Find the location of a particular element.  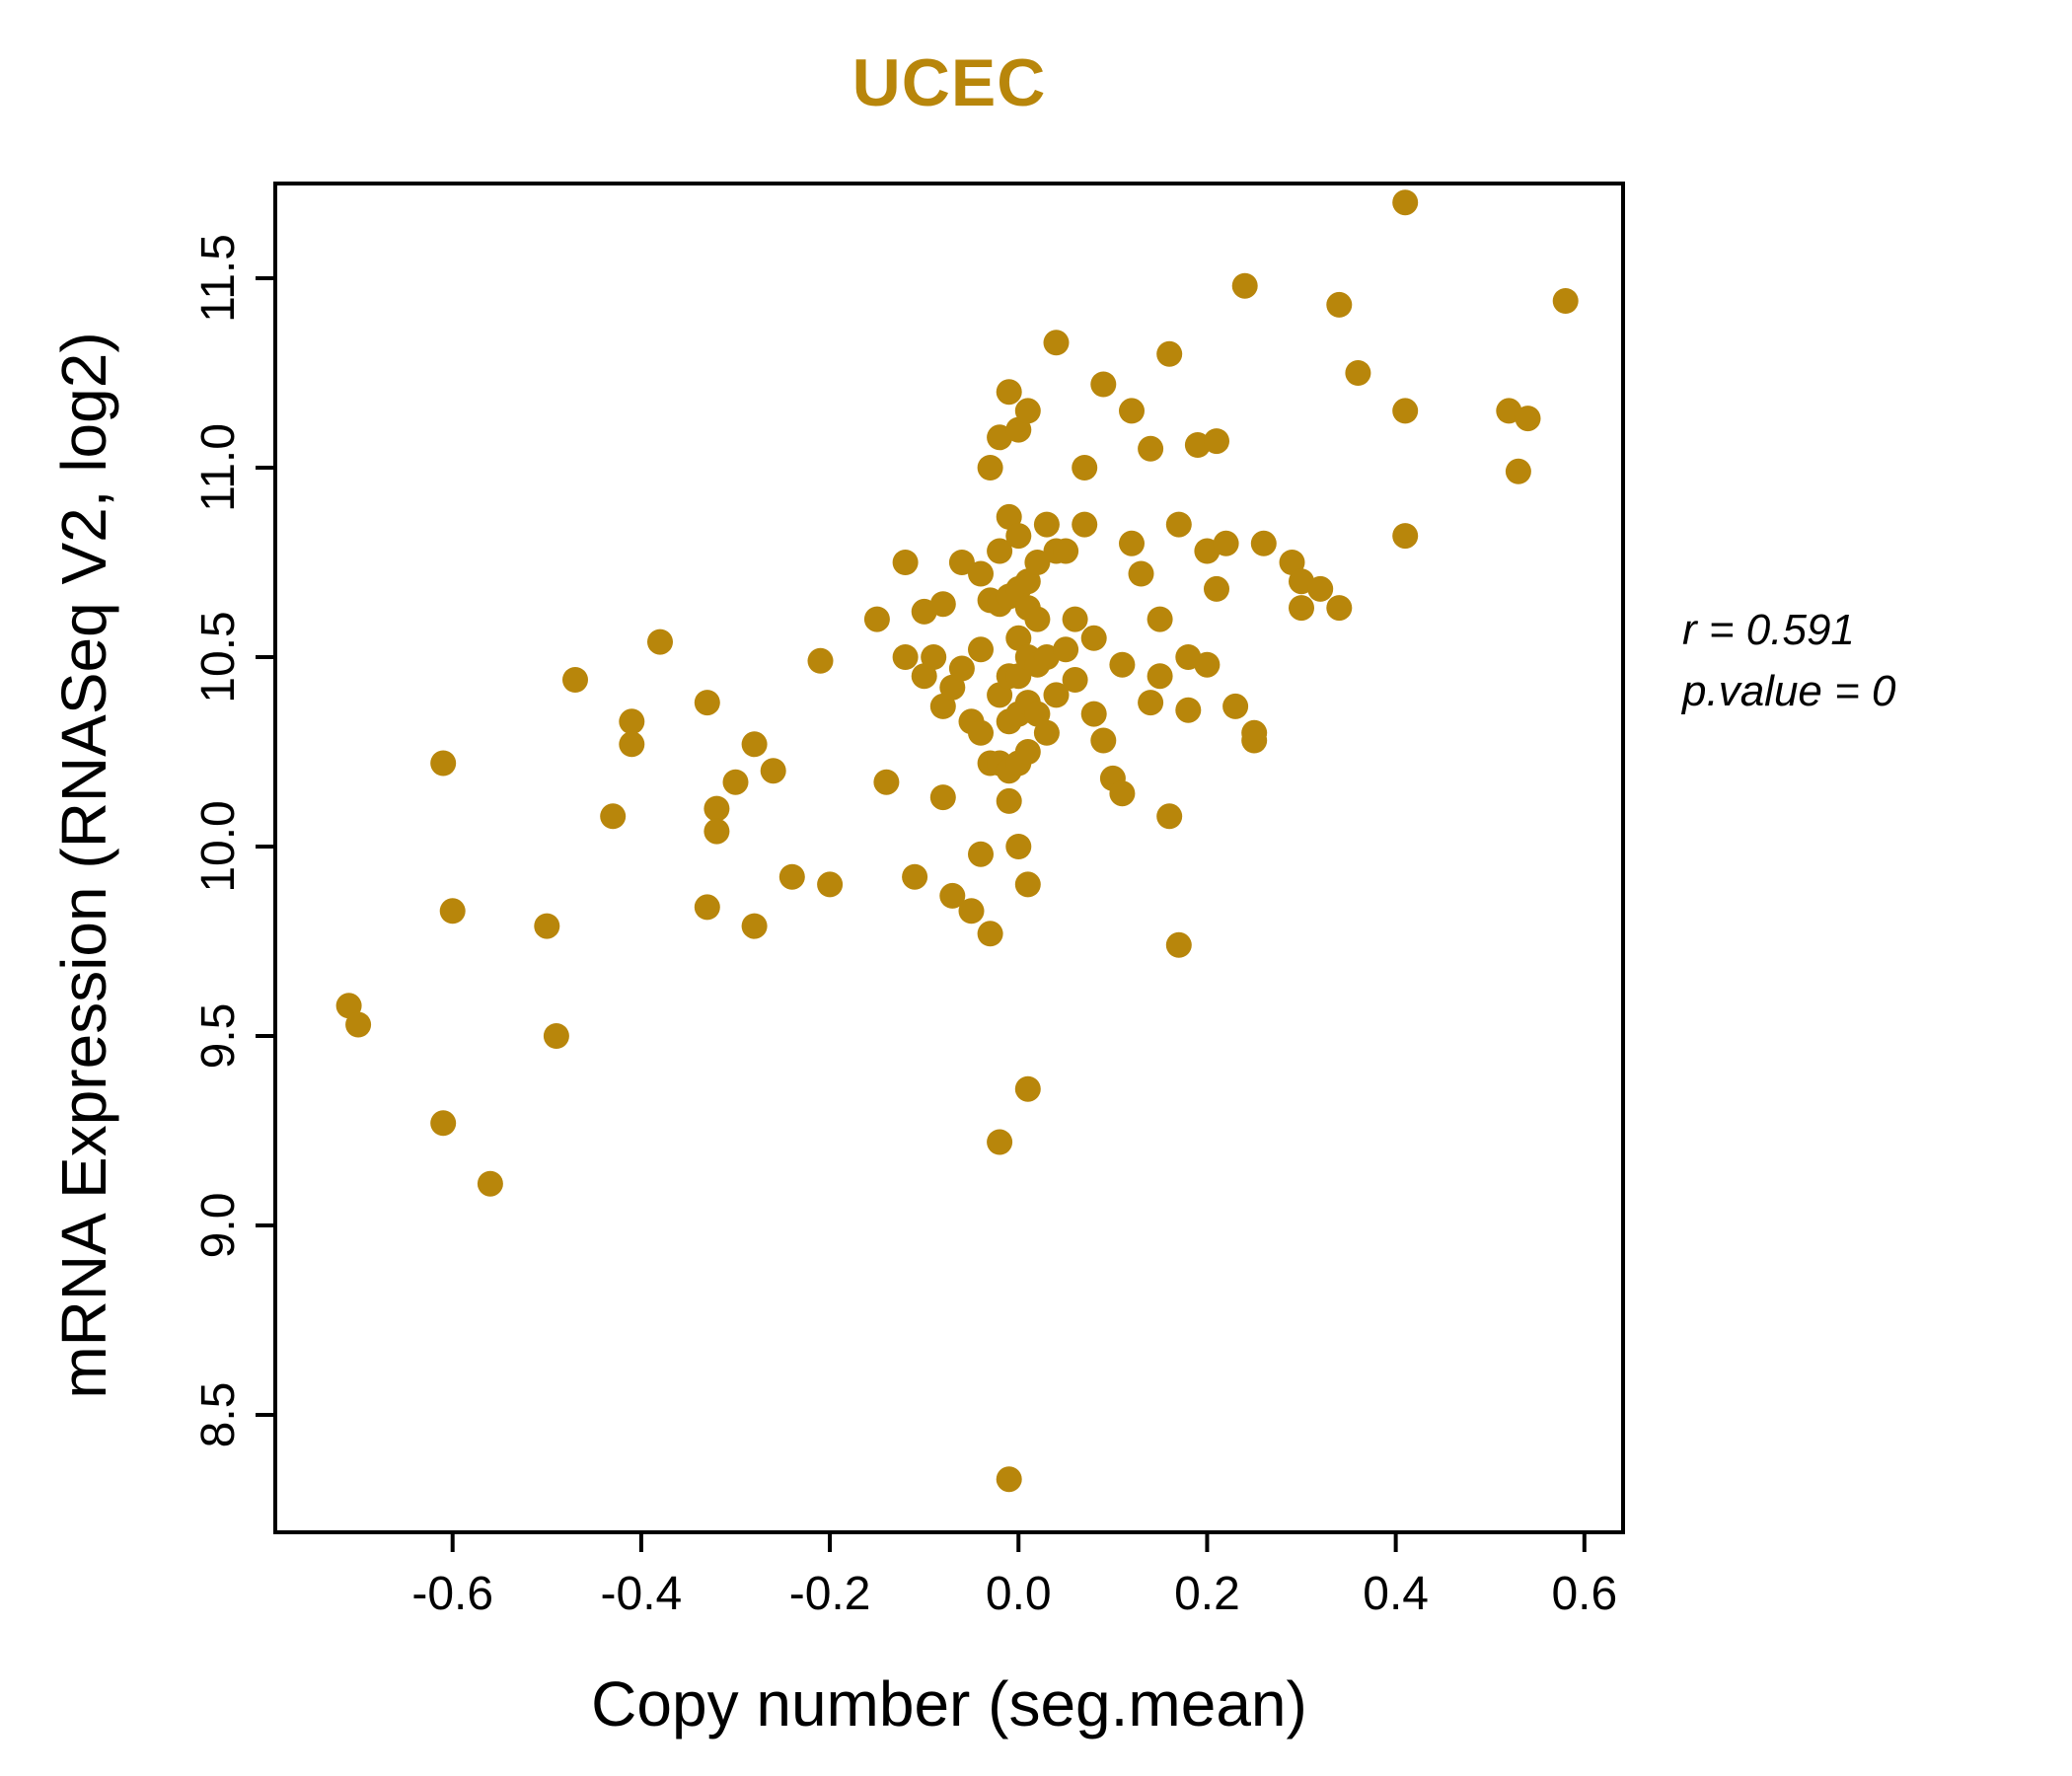

stats-annotation: r = 0.591 p.value = 0 is located at coordinates (1789, 661).